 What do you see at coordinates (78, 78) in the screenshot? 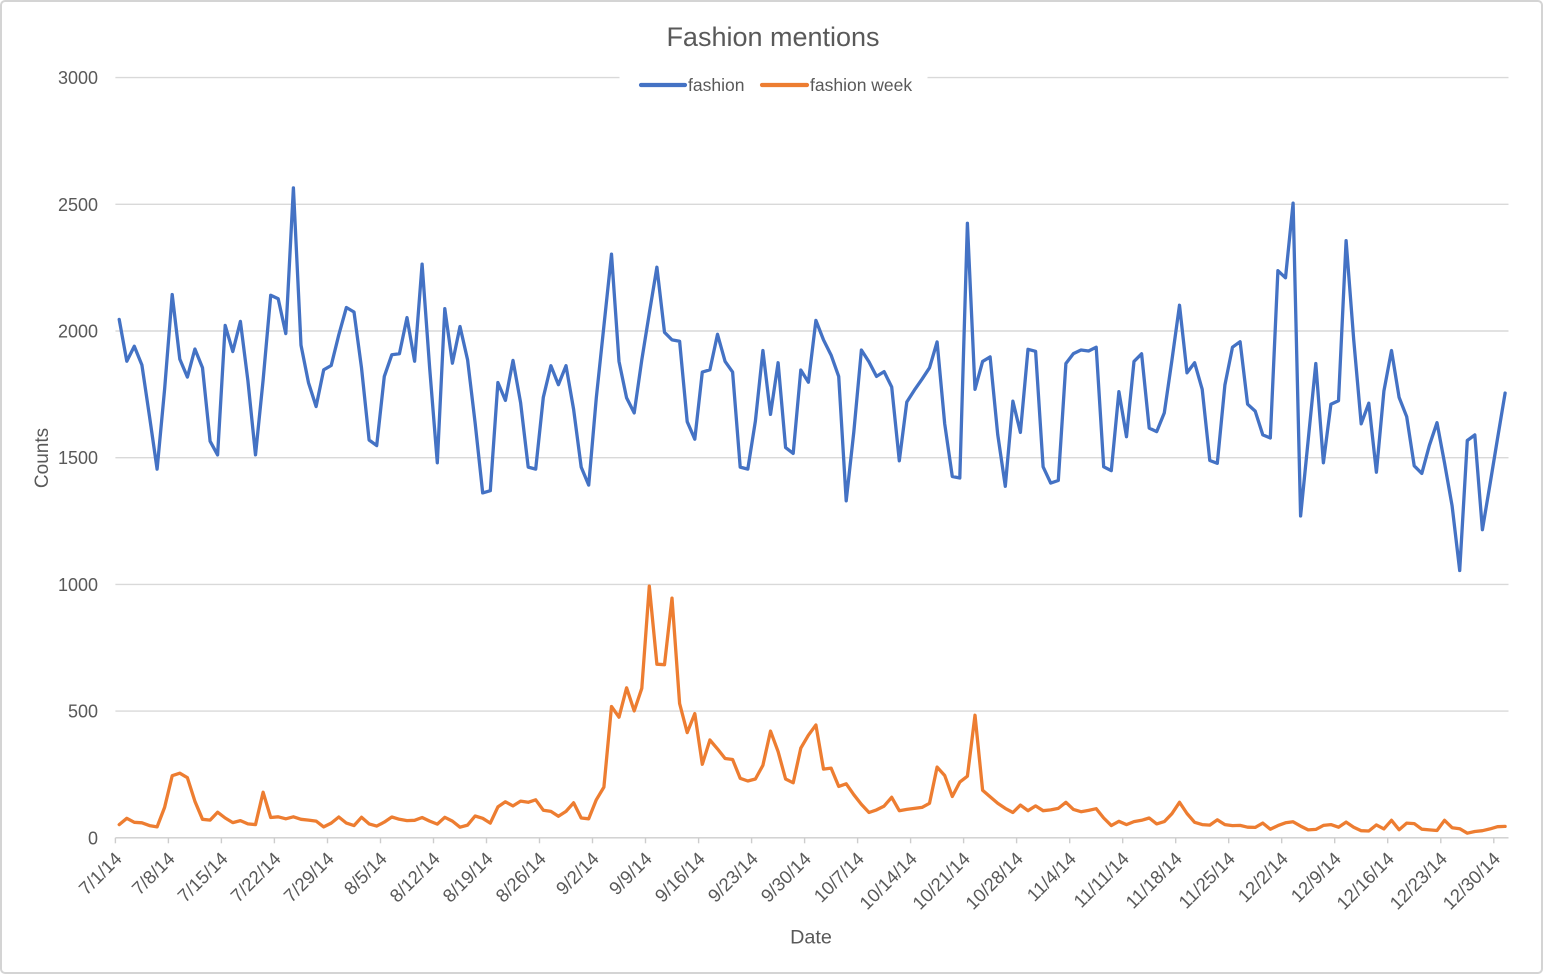
I see `svg-text: 3000` at bounding box center [78, 78].